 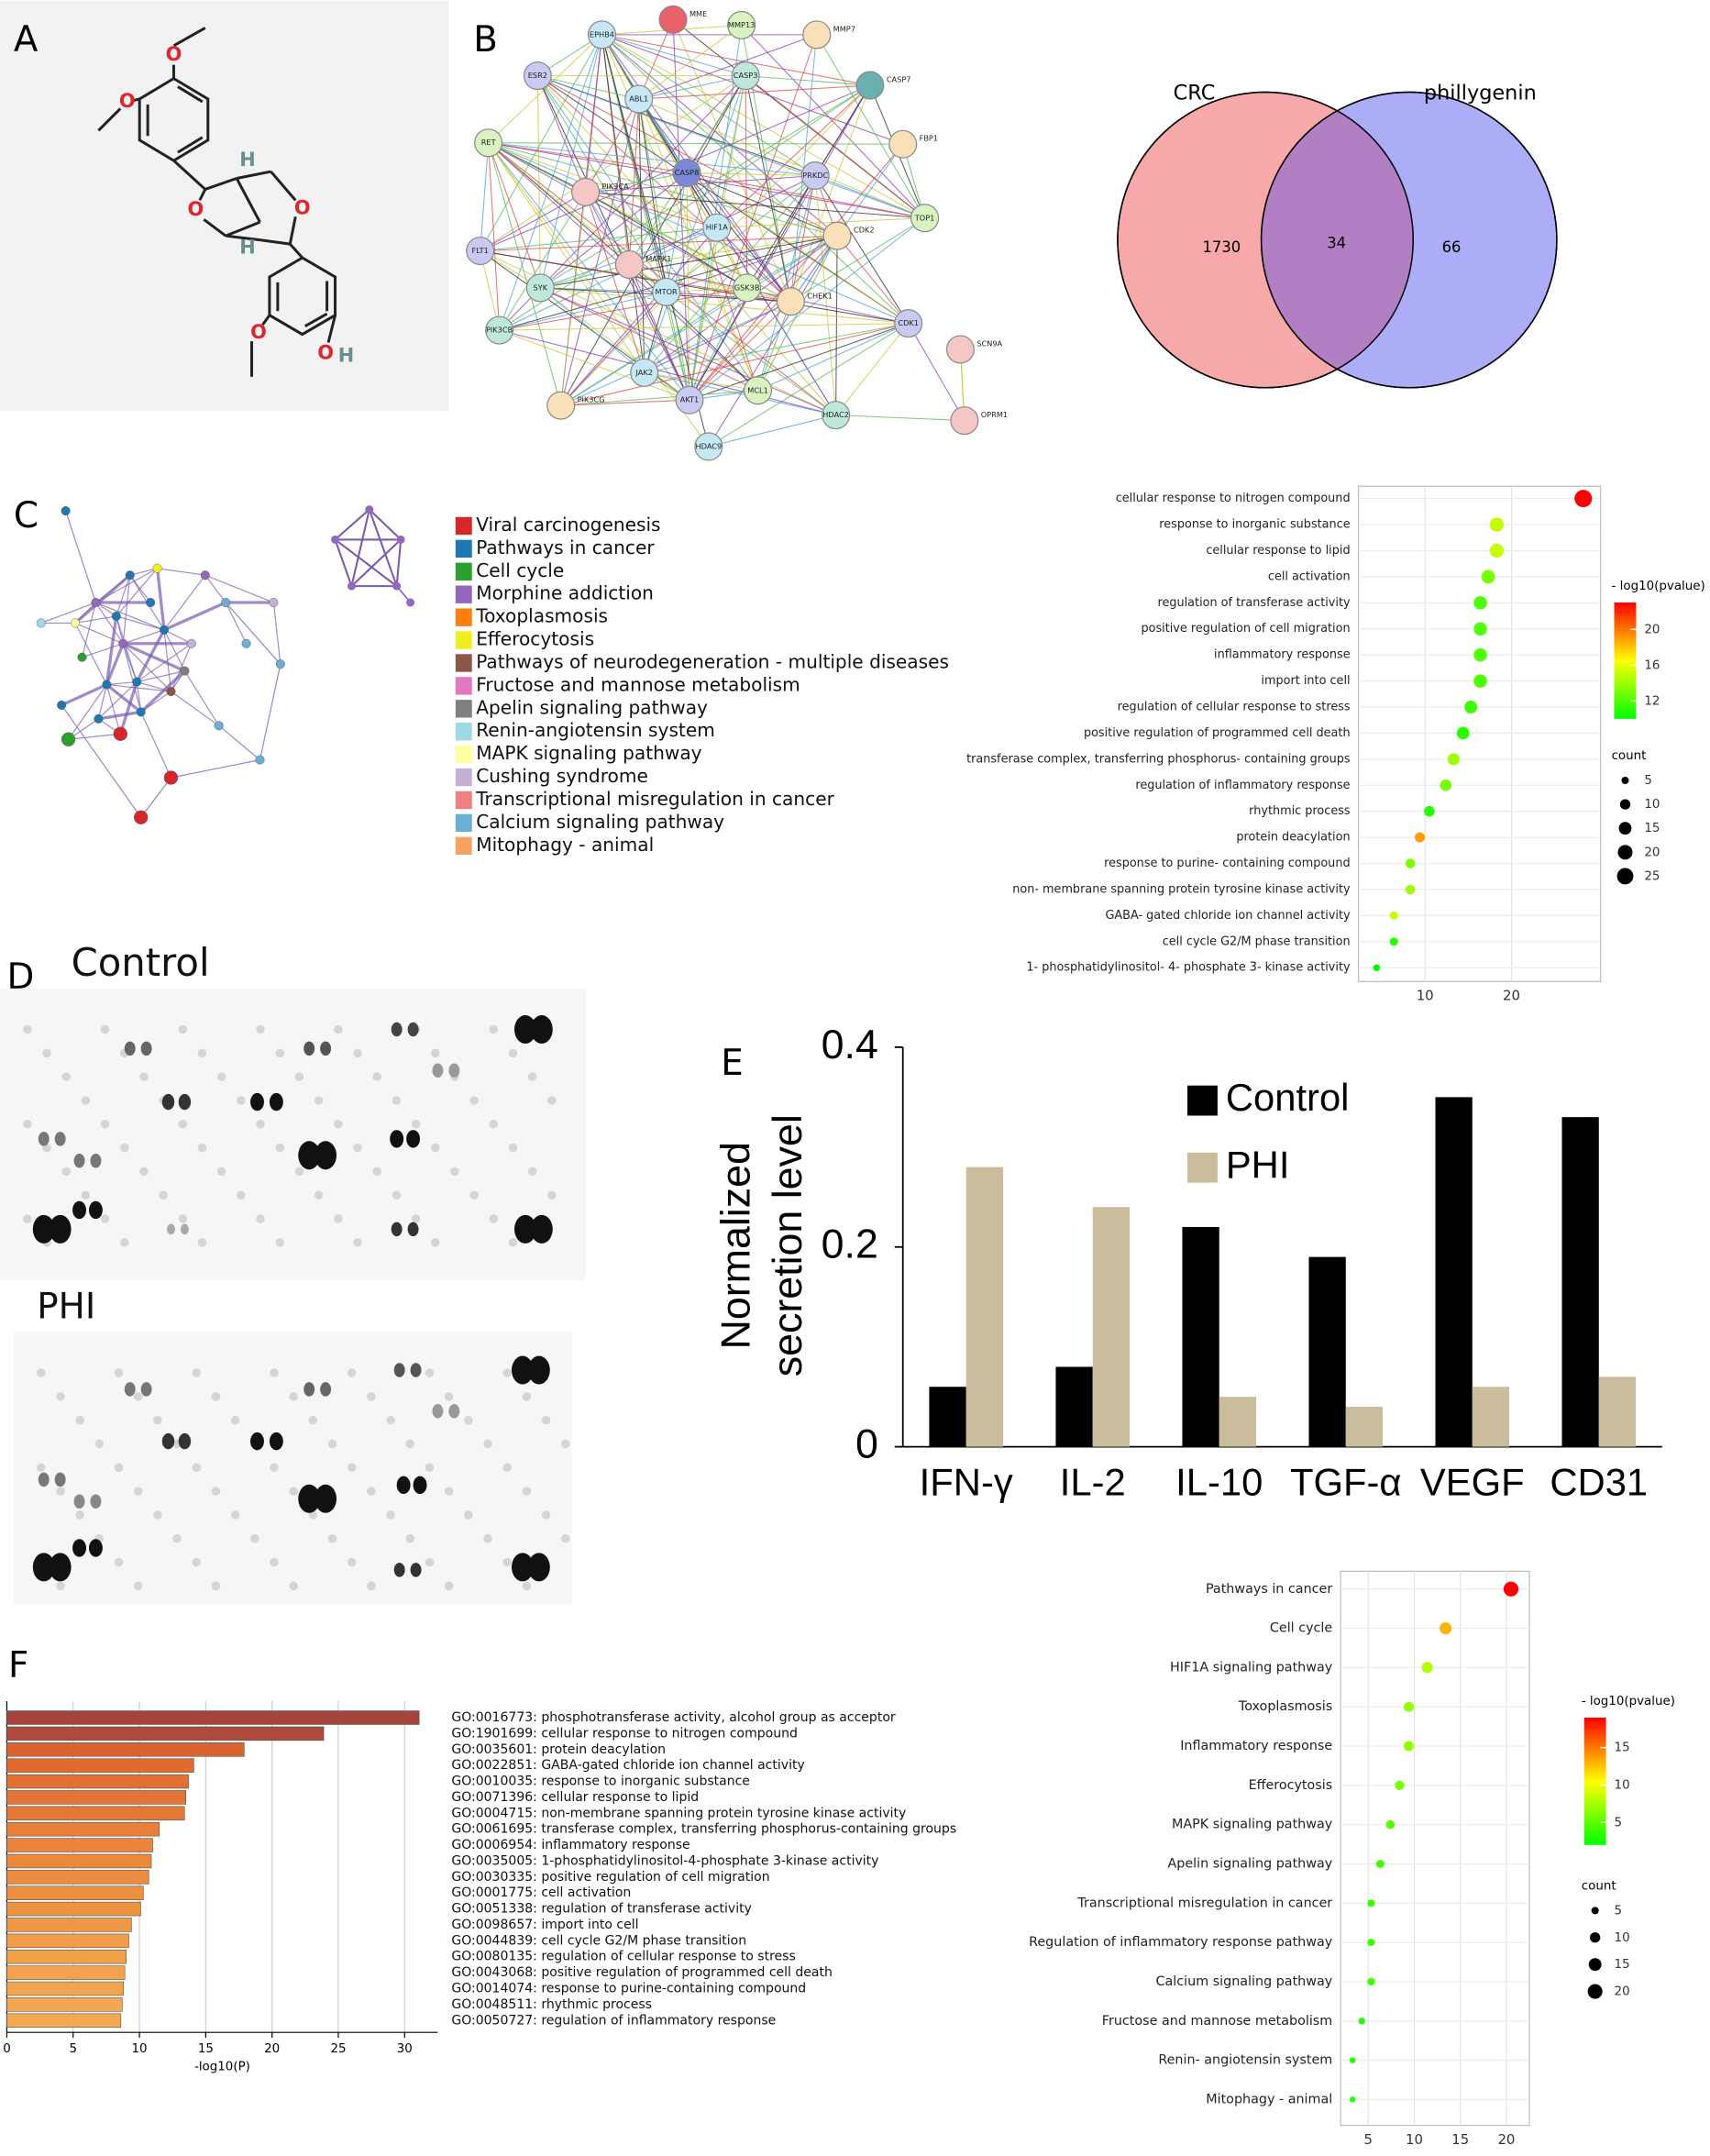 What do you see at coordinates (732, 1064) in the screenshot?
I see `panel-label: E` at bounding box center [732, 1064].